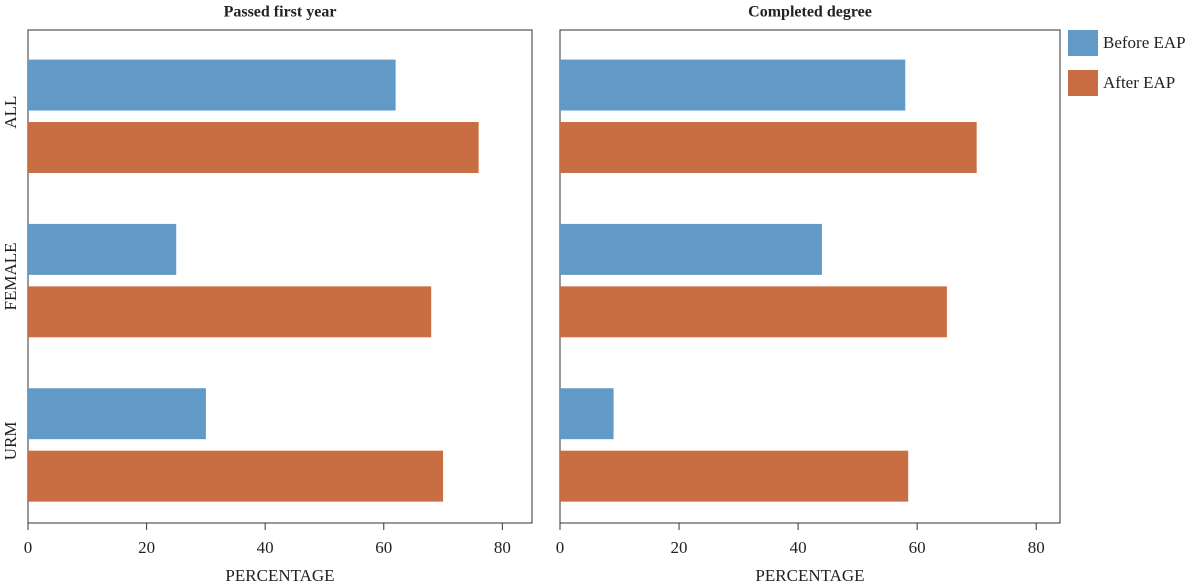 Image resolution: width=1200 pixels, height=588 pixels. I want to click on category-label: URM, so click(10, 440).